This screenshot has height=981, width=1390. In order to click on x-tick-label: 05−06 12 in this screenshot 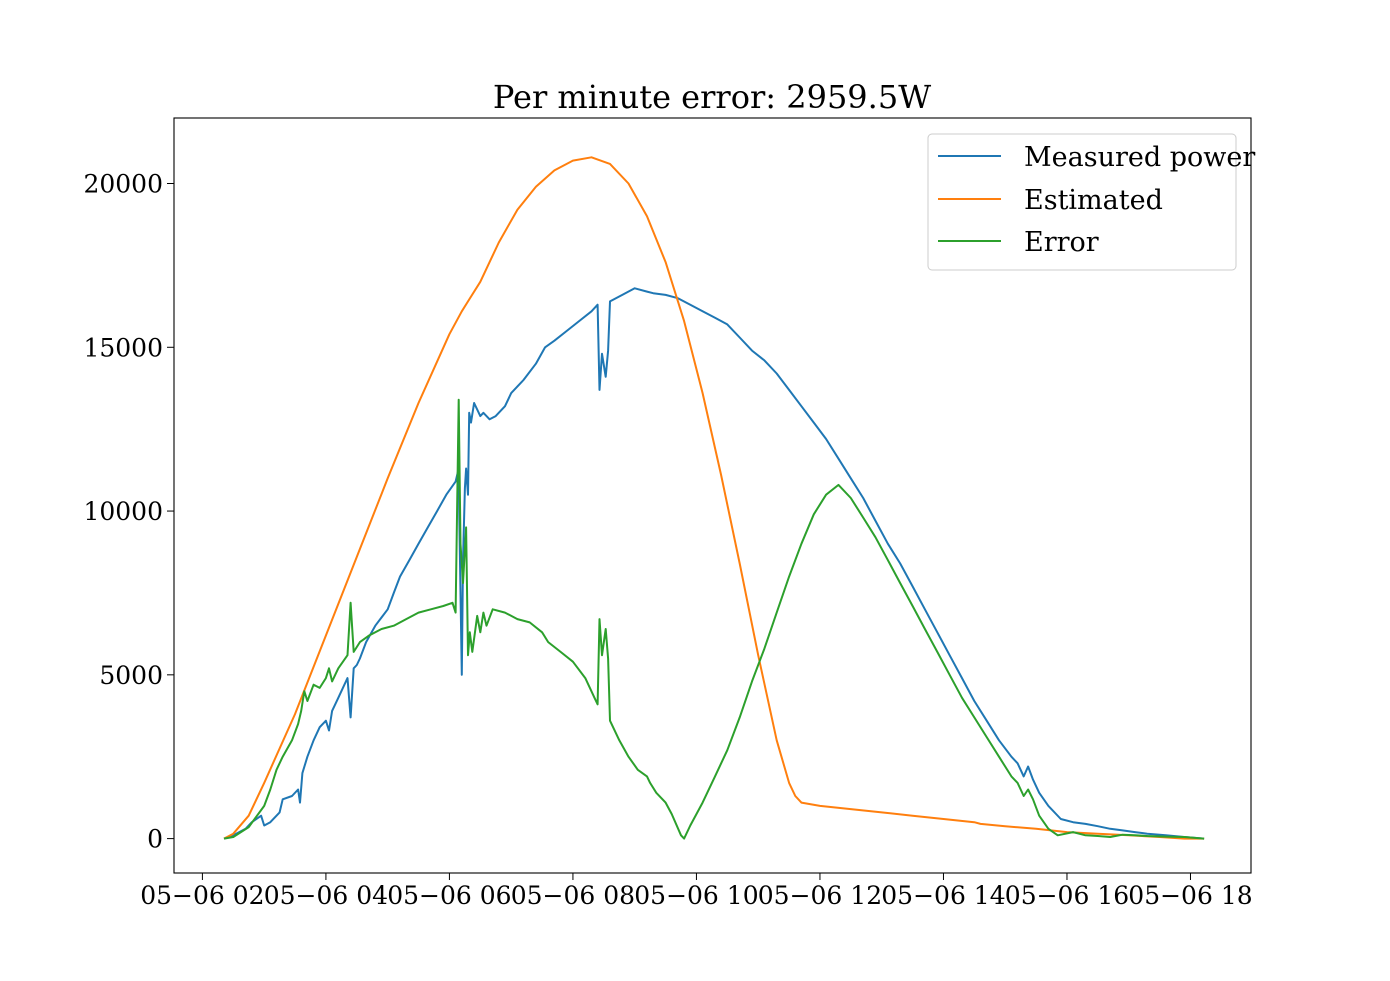, I will do `click(820, 895)`.